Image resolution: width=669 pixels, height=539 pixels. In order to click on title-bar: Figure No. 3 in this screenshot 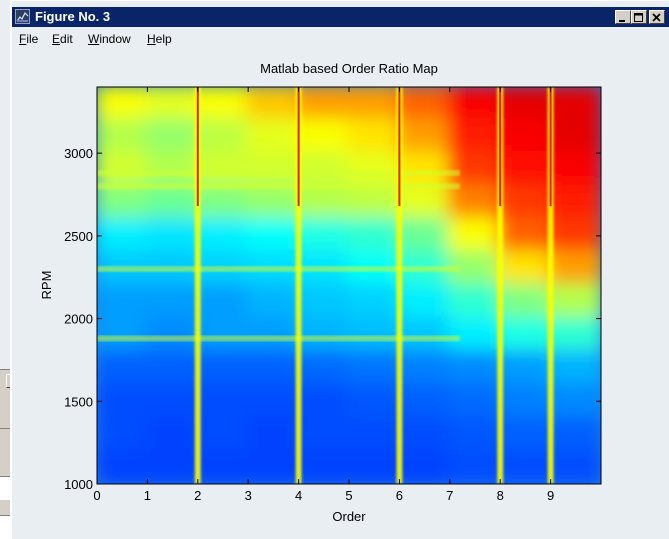, I will do `click(340, 17)`.